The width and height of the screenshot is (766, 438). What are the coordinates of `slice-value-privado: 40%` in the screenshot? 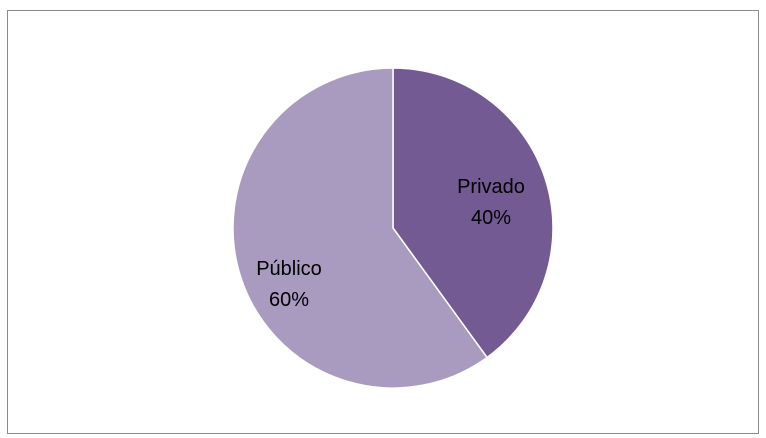 It's located at (491, 218).